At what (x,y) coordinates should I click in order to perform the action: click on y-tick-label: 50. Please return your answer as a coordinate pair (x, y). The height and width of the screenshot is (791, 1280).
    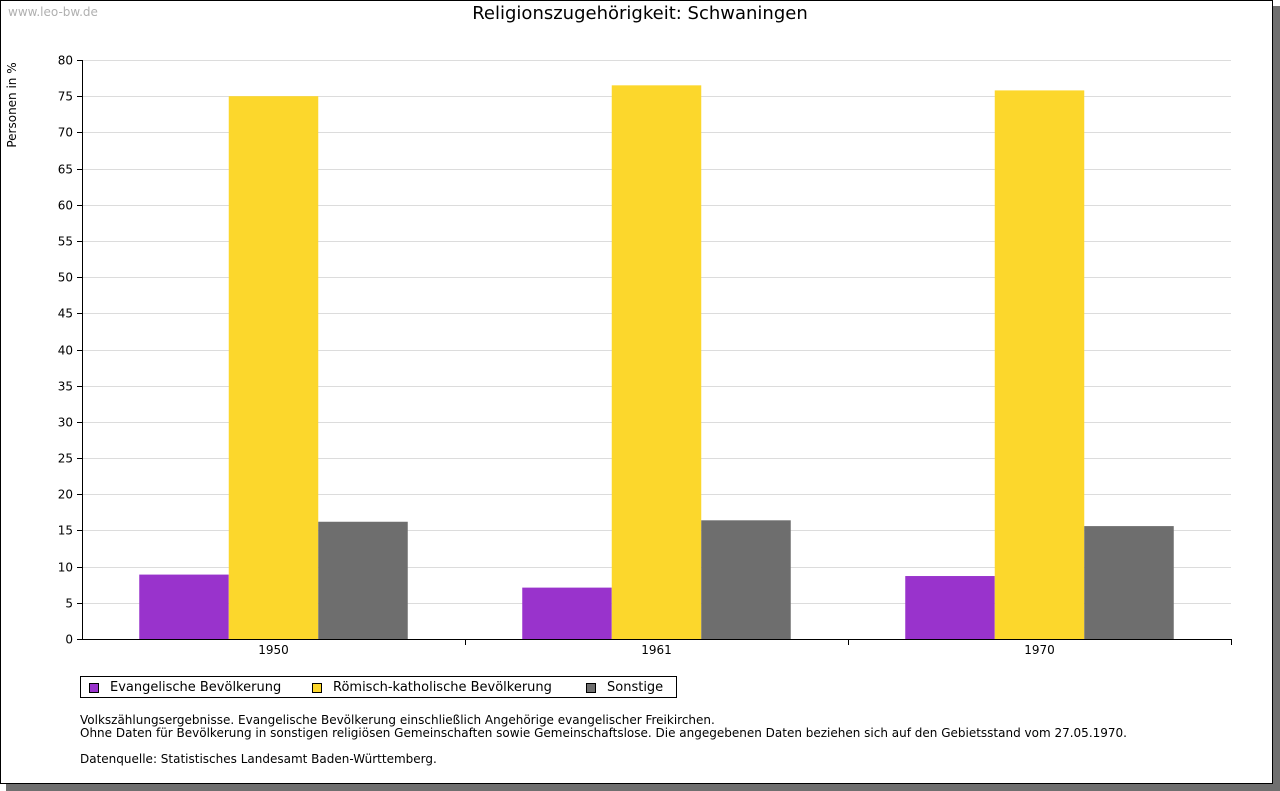
    Looking at the image, I should click on (65, 278).